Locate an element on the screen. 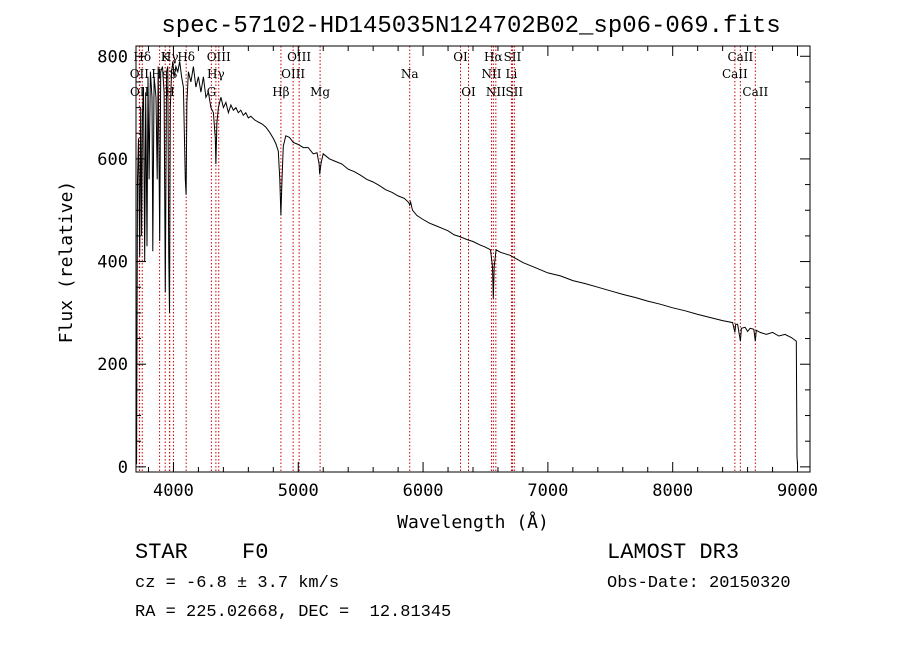 This screenshot has width=900, height=649. y-tick-label: 200 is located at coordinates (112, 365).